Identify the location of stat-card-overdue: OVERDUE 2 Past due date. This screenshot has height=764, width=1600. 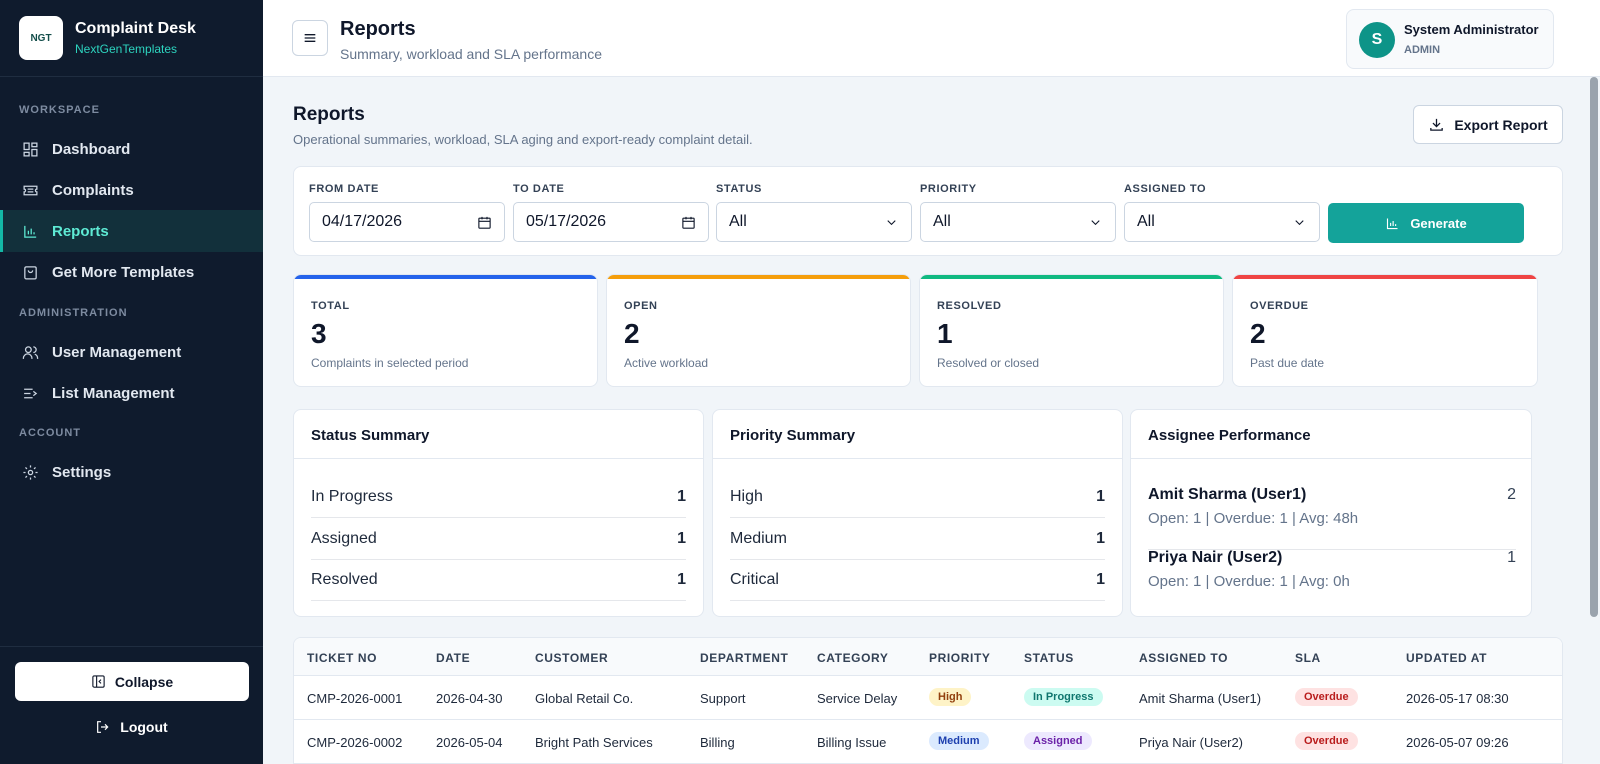
(1385, 330).